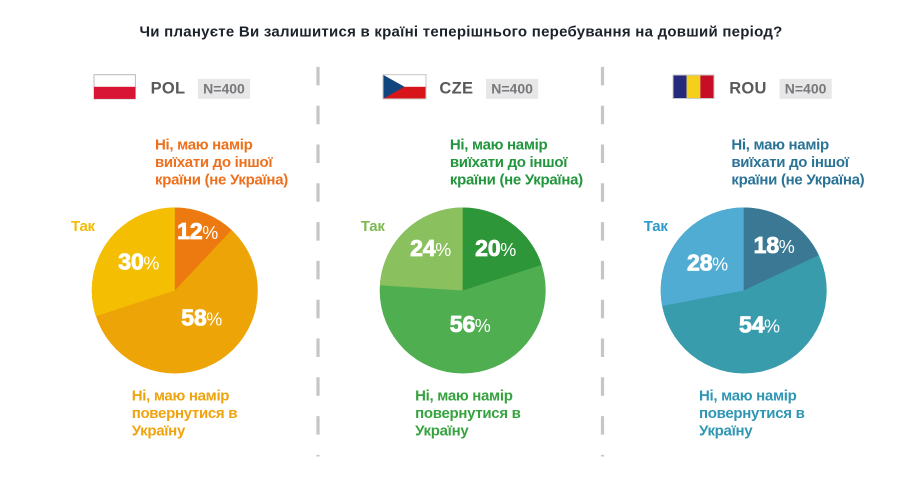 The width and height of the screenshot is (920, 486). Describe the element at coordinates (774, 245) in the screenshot. I see `svg-text: 18%` at that location.